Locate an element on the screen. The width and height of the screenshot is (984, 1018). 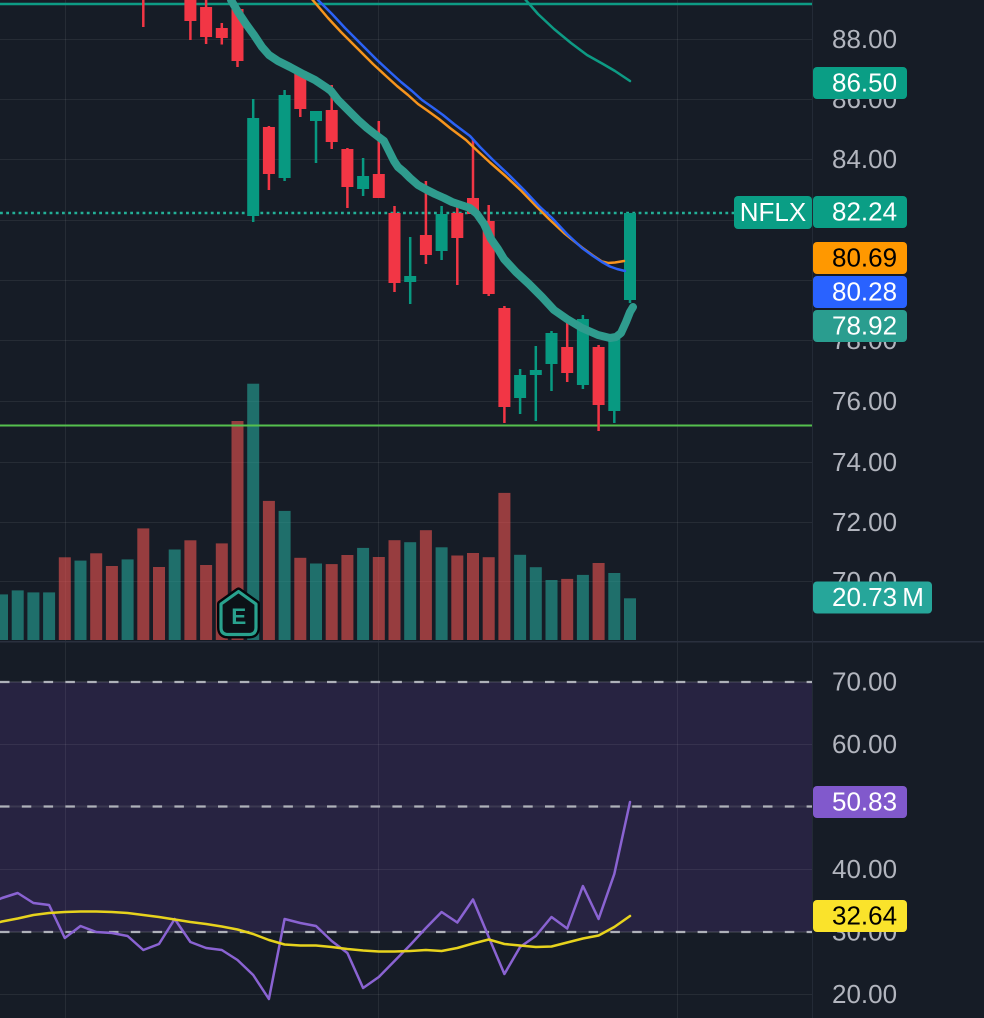
svg-text: 84.00 is located at coordinates (864, 159).